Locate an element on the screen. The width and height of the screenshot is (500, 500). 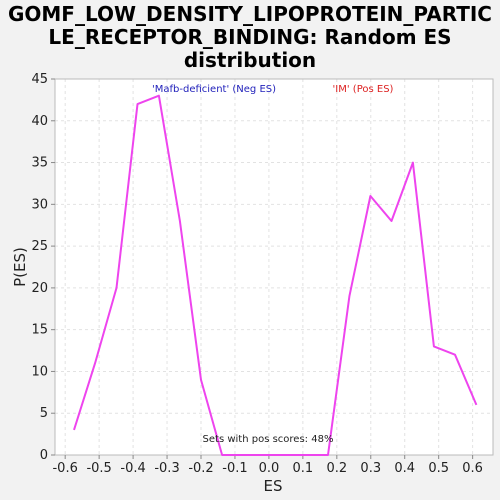
y-tick-label: 15 is located at coordinates (39, 330).